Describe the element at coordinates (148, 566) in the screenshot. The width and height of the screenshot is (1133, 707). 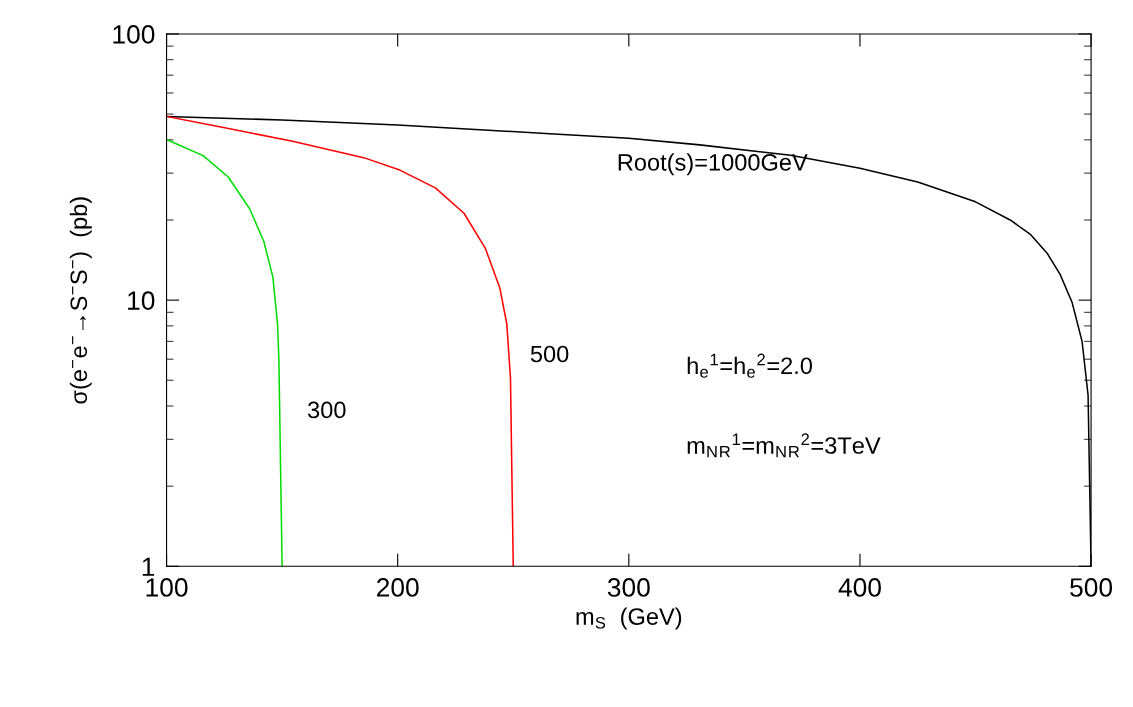
I see `y-tick-label: 1` at that location.